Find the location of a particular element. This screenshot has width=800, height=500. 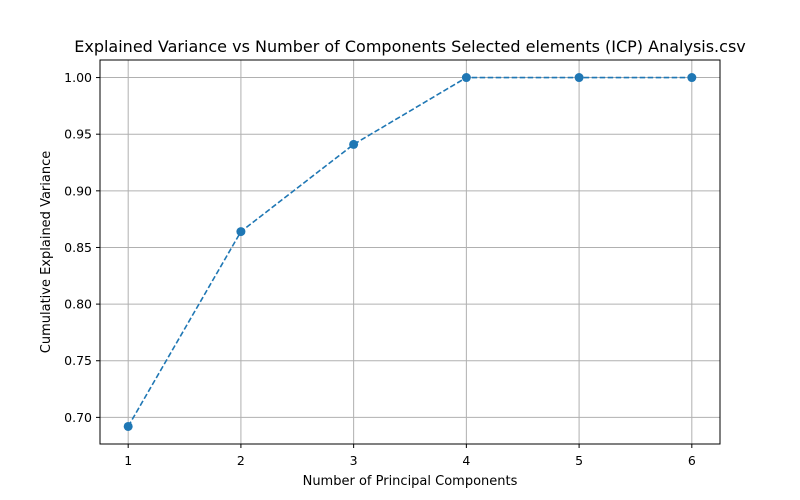

x-axis-label: Number of Principal Components is located at coordinates (410, 481).